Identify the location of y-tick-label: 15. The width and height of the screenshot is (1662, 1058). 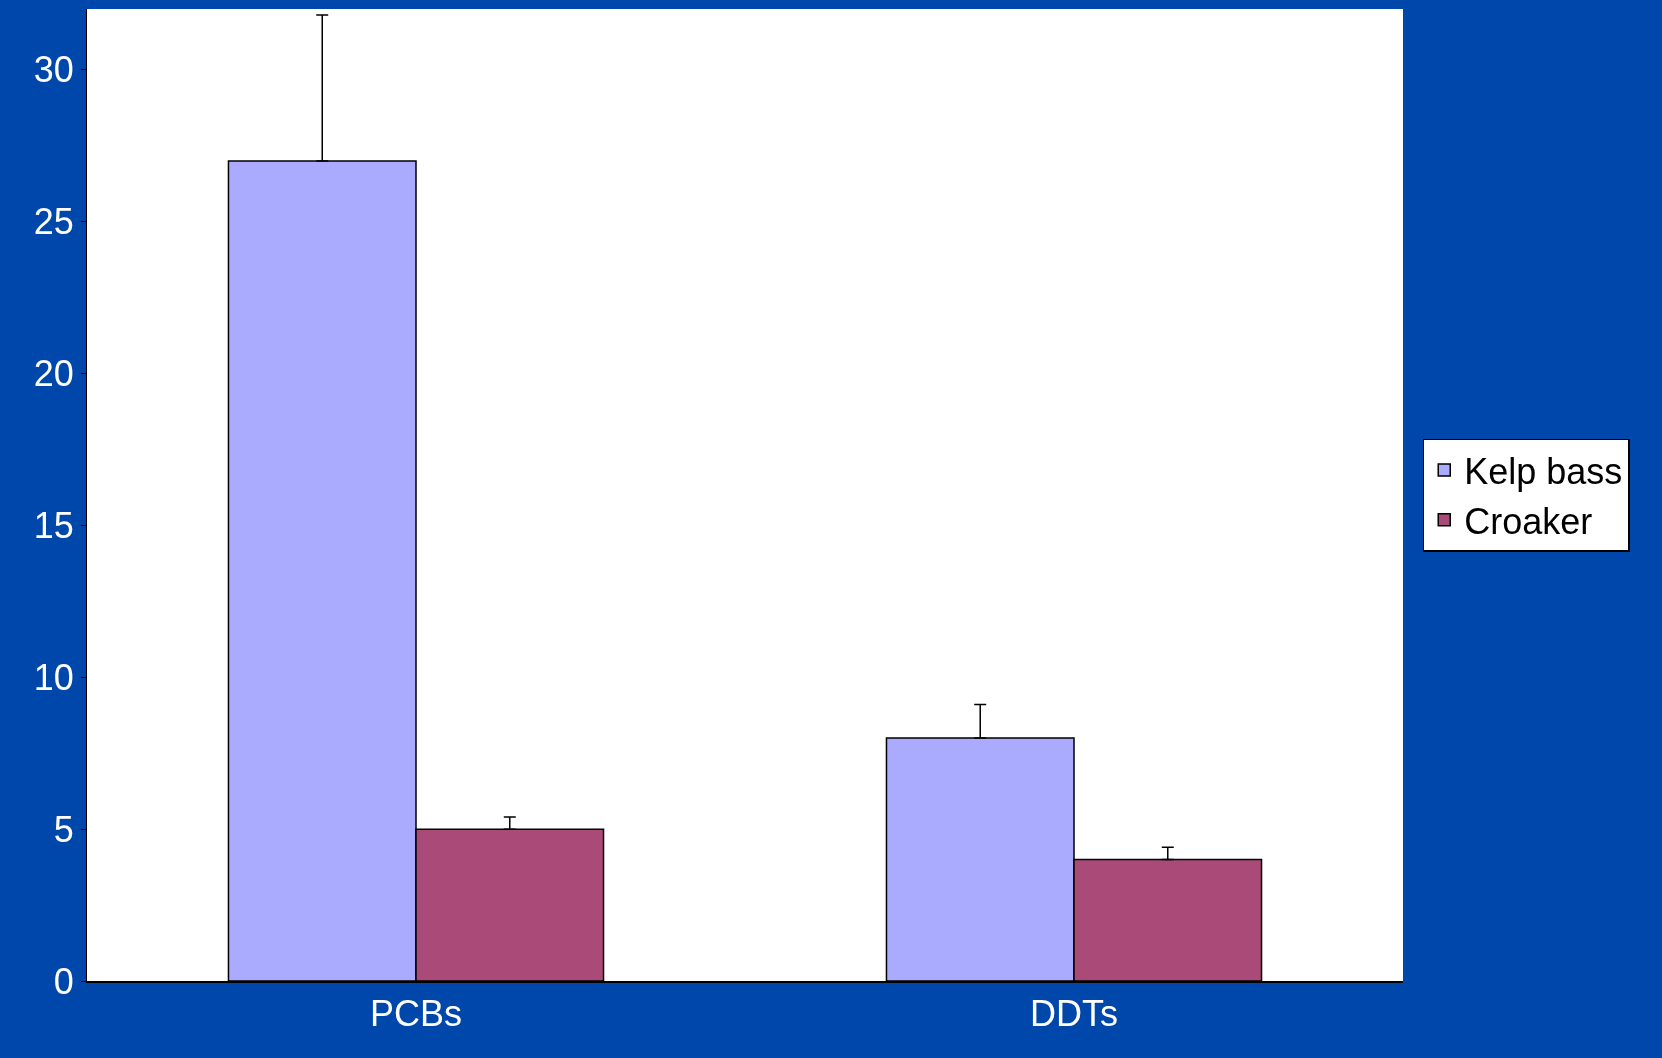
(53, 525).